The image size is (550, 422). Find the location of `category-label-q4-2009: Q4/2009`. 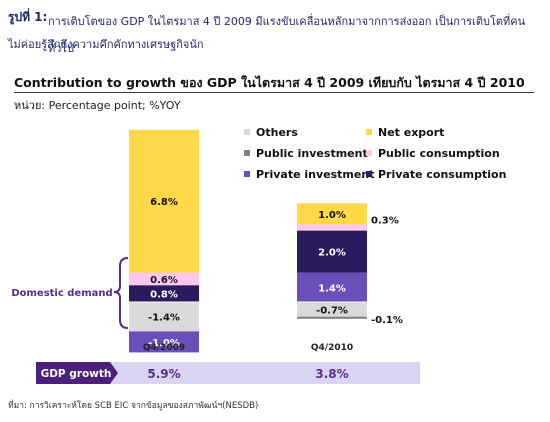

category-label-q4-2009: Q4/2009 is located at coordinates (164, 348).